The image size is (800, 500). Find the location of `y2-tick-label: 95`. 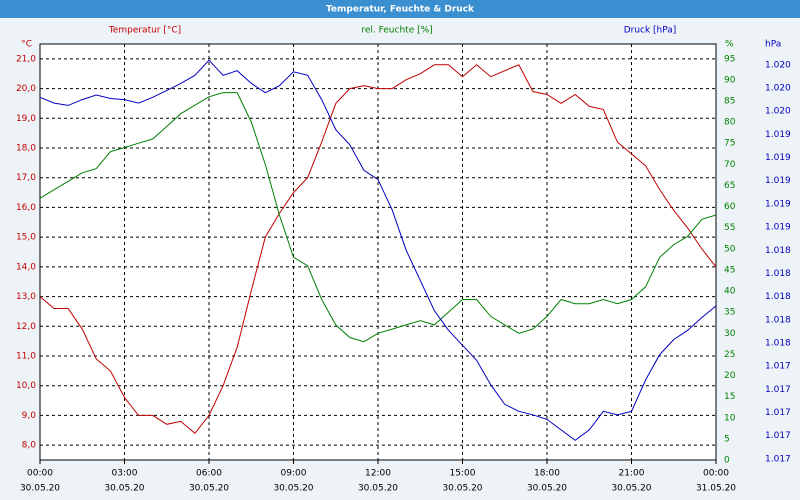

y2-tick-label: 95 is located at coordinates (729, 59).